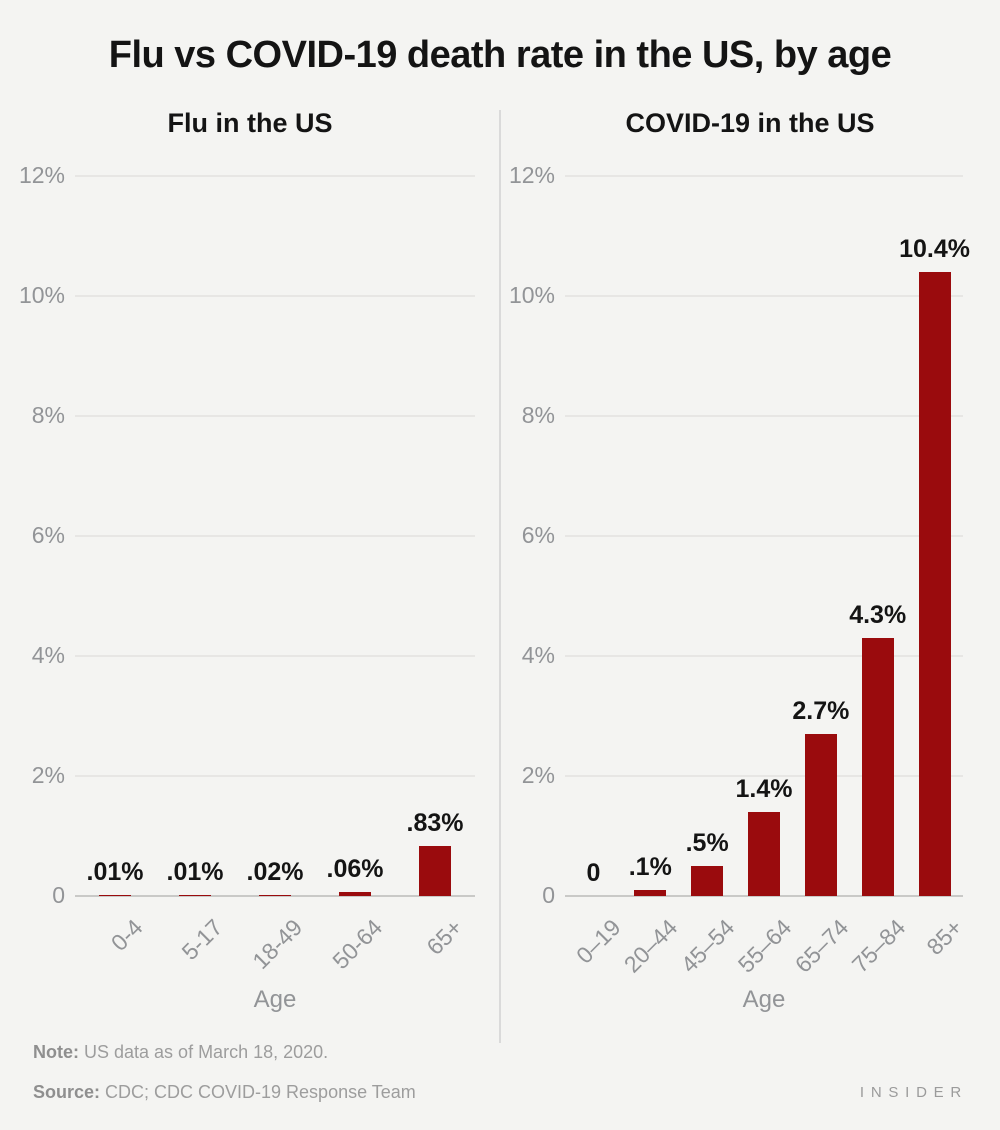  Describe the element at coordinates (650, 867) in the screenshot. I see `bar-value-label: .1%` at that location.